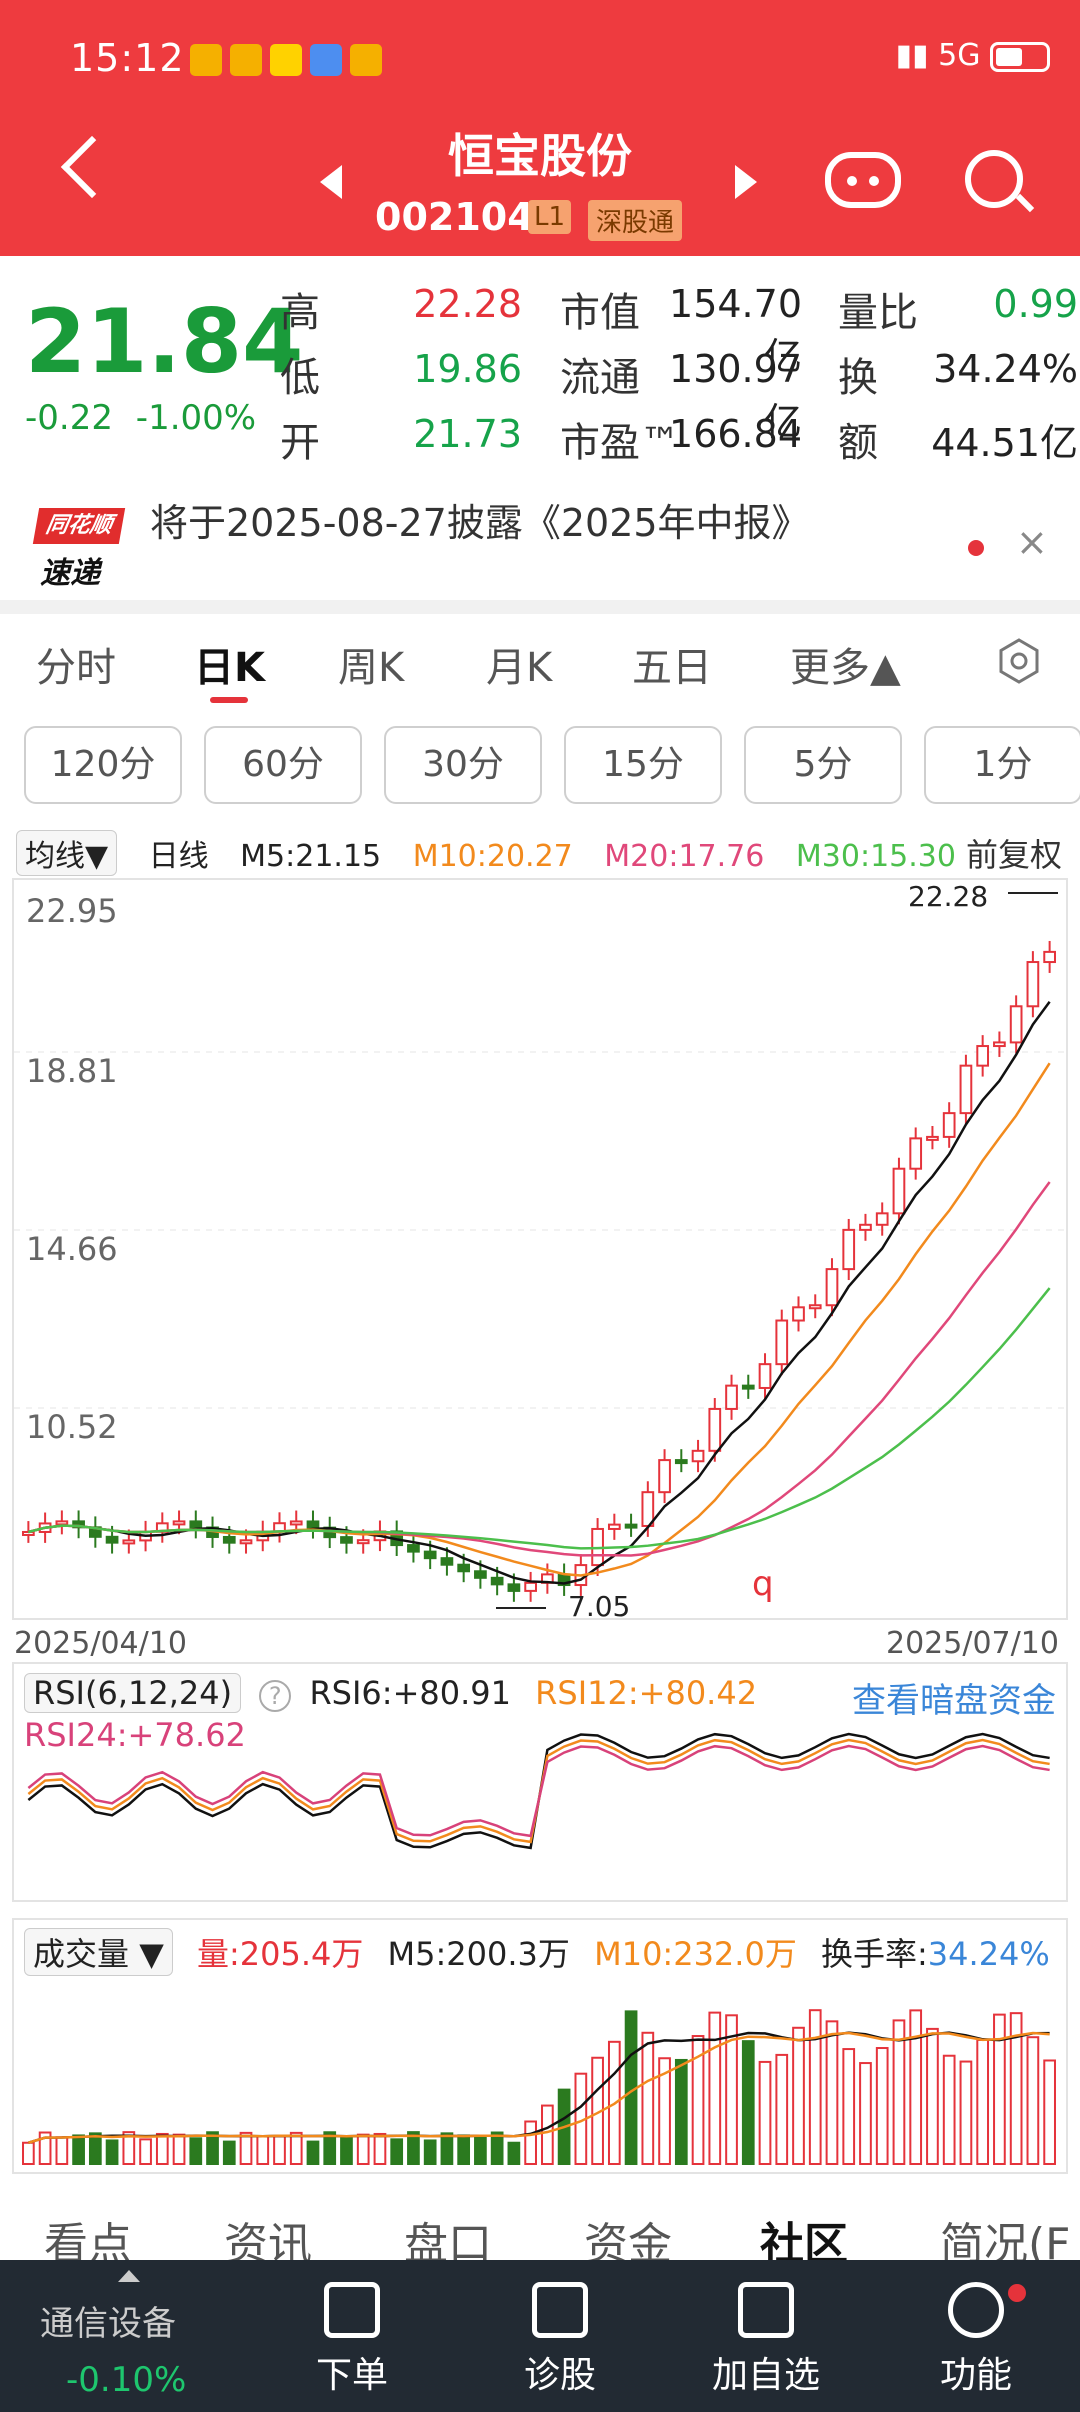 This screenshot has height=2412, width=1080. I want to click on price-change: -0.22 -1.00%, so click(141, 418).